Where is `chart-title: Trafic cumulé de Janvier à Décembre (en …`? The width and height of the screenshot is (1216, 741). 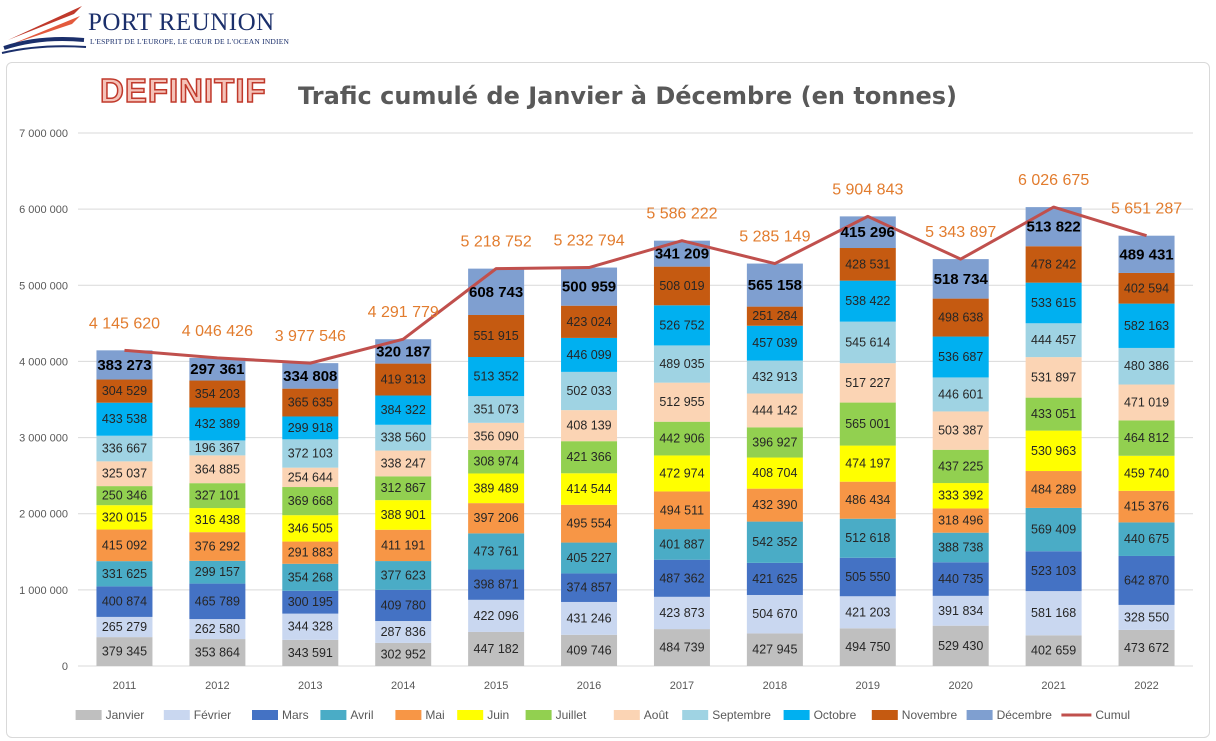 chart-title: Trafic cumulé de Janvier à Décembre (en … is located at coordinates (628, 96).